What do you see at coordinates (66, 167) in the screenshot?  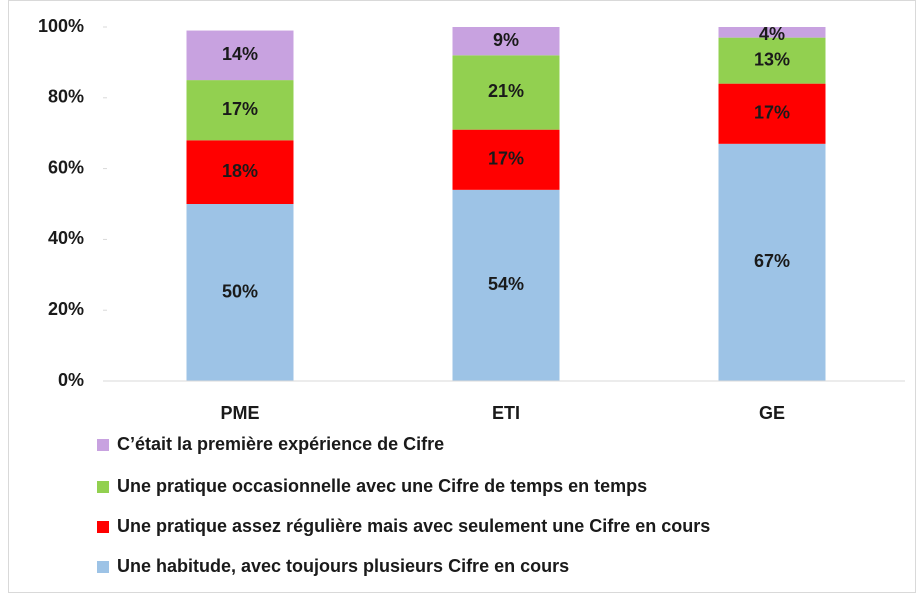 I see `y-tick-label: 60%` at bounding box center [66, 167].